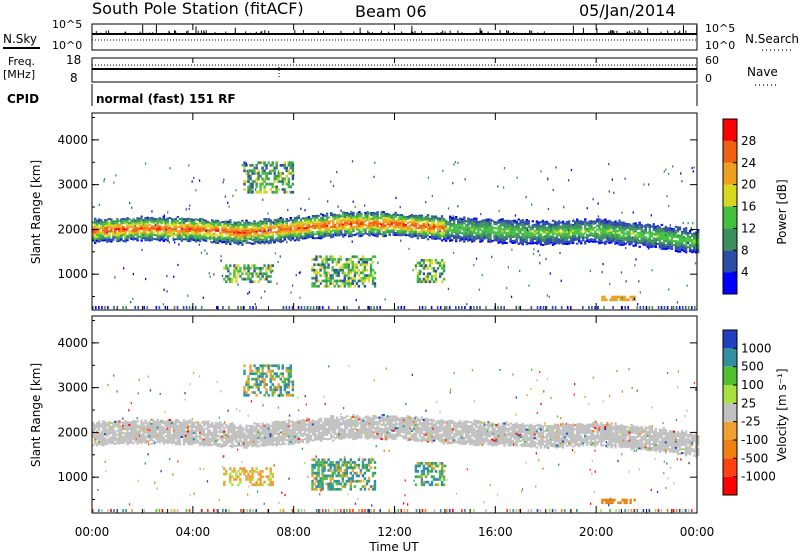 The image size is (800, 554). Describe the element at coordinates (72, 140) in the screenshot. I see `power-y-tick-label: 4000` at that location.